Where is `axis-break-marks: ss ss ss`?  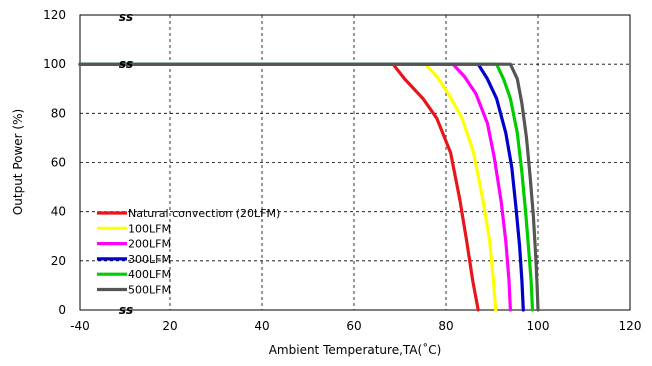 axis-break-marks: ss ss ss is located at coordinates (126, 163).